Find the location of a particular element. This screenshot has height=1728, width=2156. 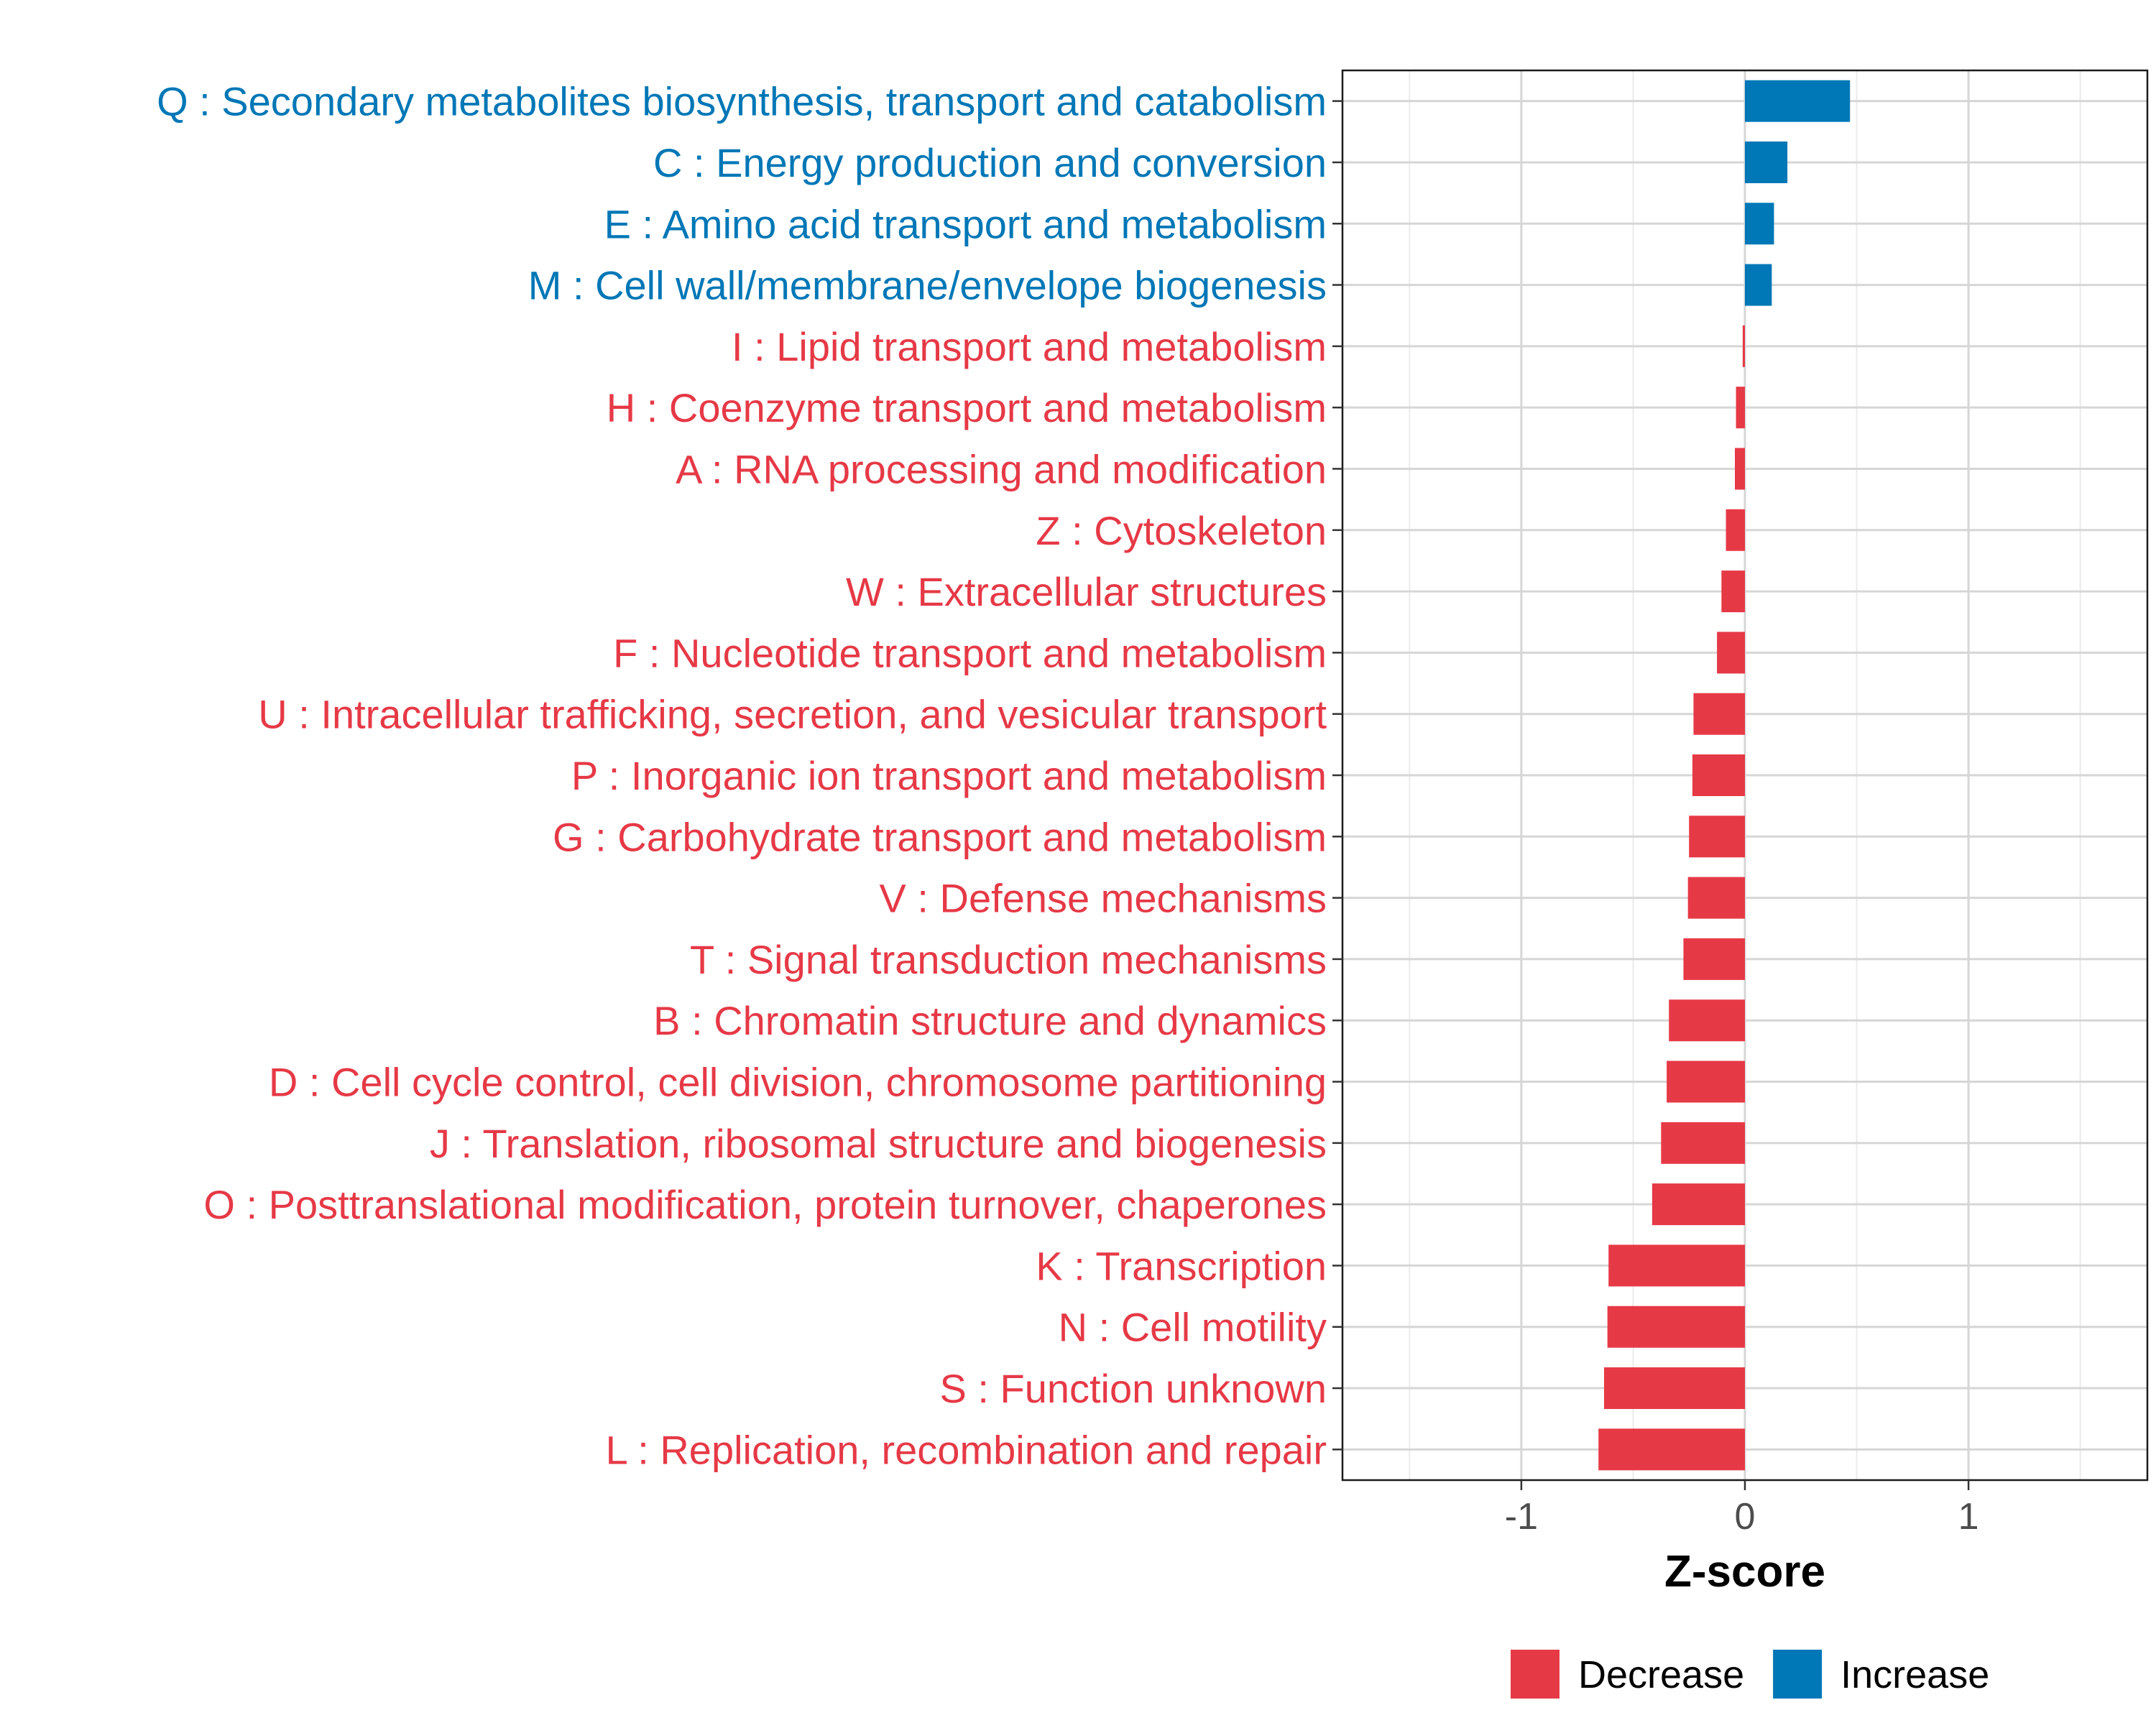

bar-c is located at coordinates (1766, 162).